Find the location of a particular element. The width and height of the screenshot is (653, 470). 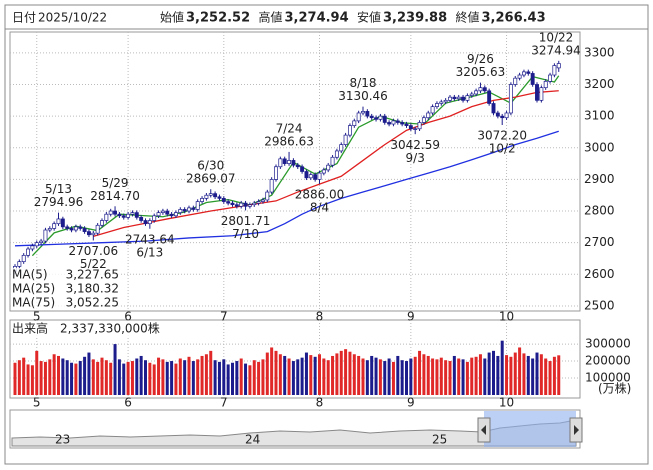

field-label: 終値 is located at coordinates (468, 17).